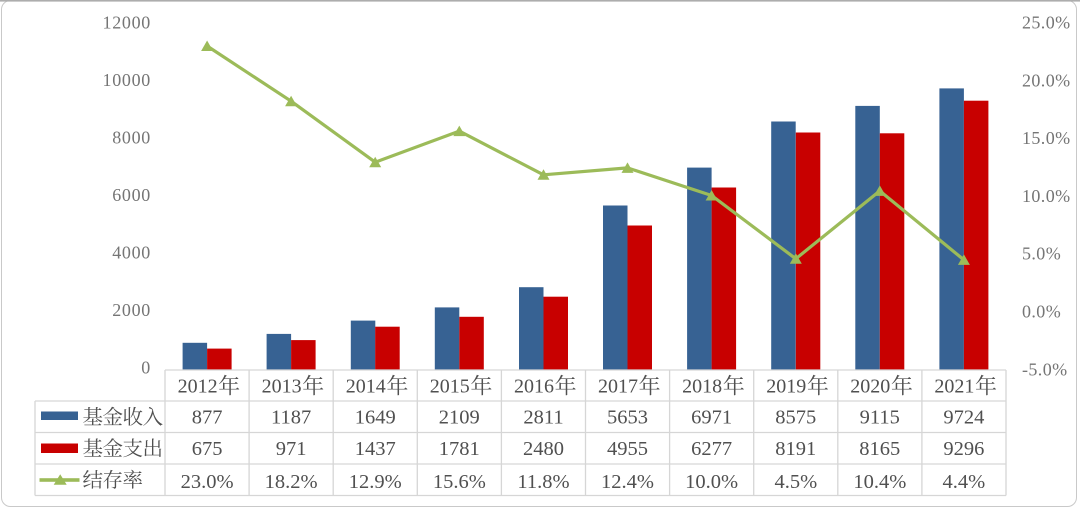 This screenshot has height=509, width=1080. Describe the element at coordinates (963, 418) in the screenshot. I see `svg-text: 9724` at that location.